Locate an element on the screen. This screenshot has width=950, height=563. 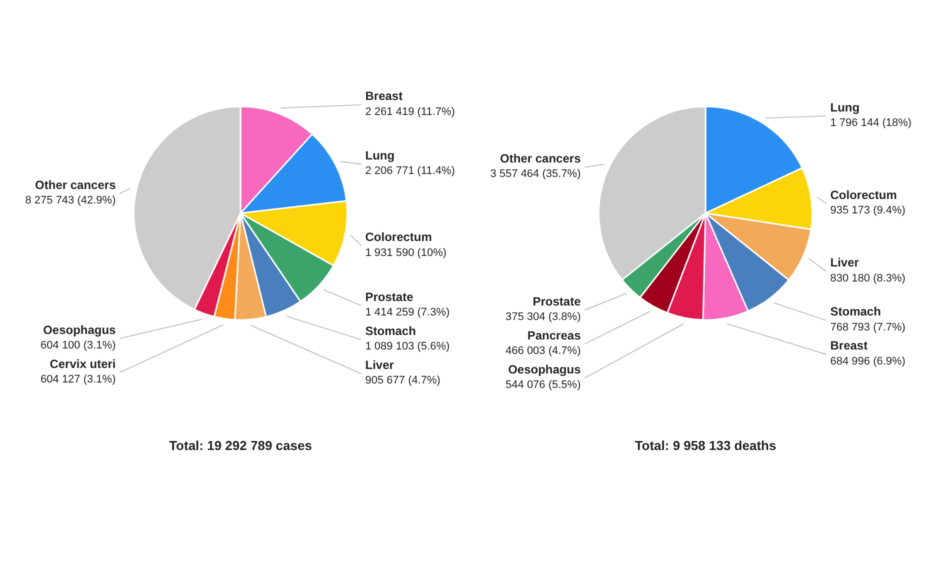
data-label: 375 304 (3.8%) is located at coordinates (543, 317).